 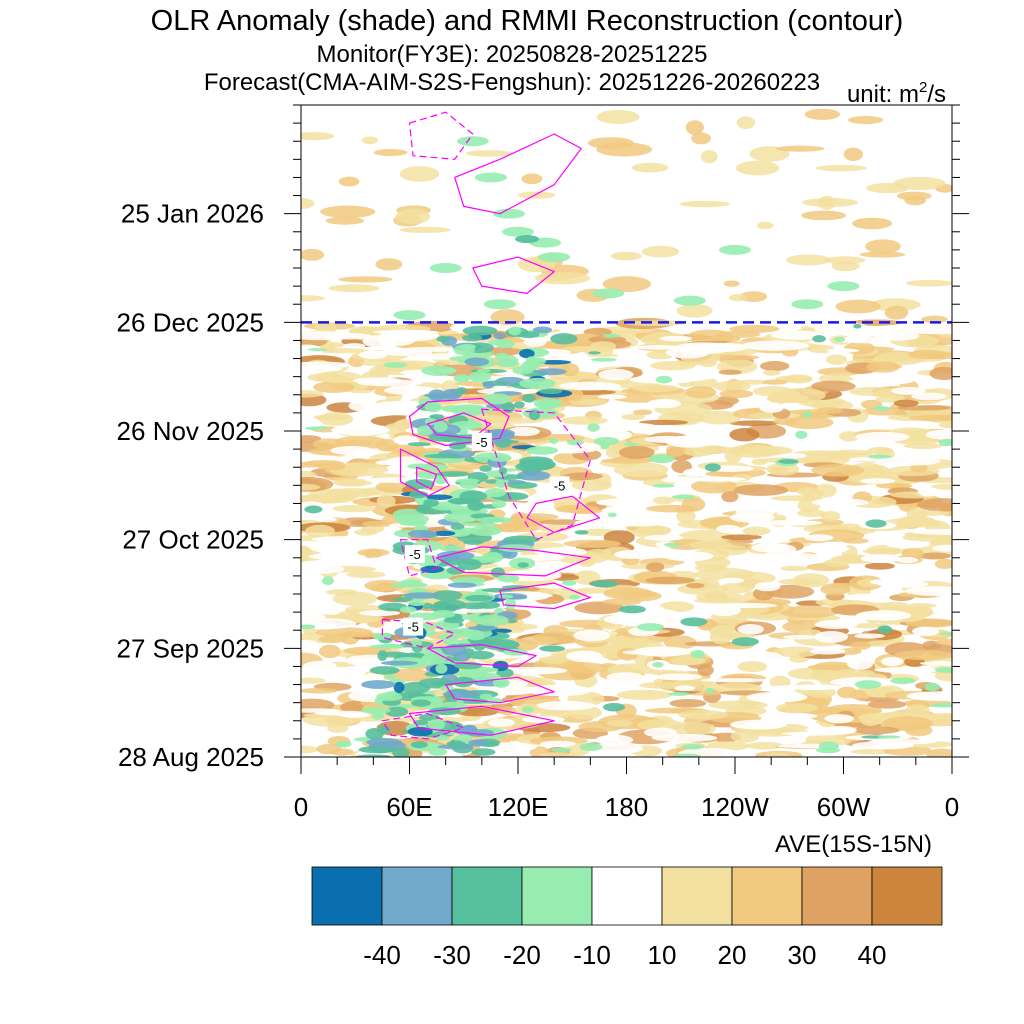 I want to click on colorbar-label: -40, so click(x=382, y=955).